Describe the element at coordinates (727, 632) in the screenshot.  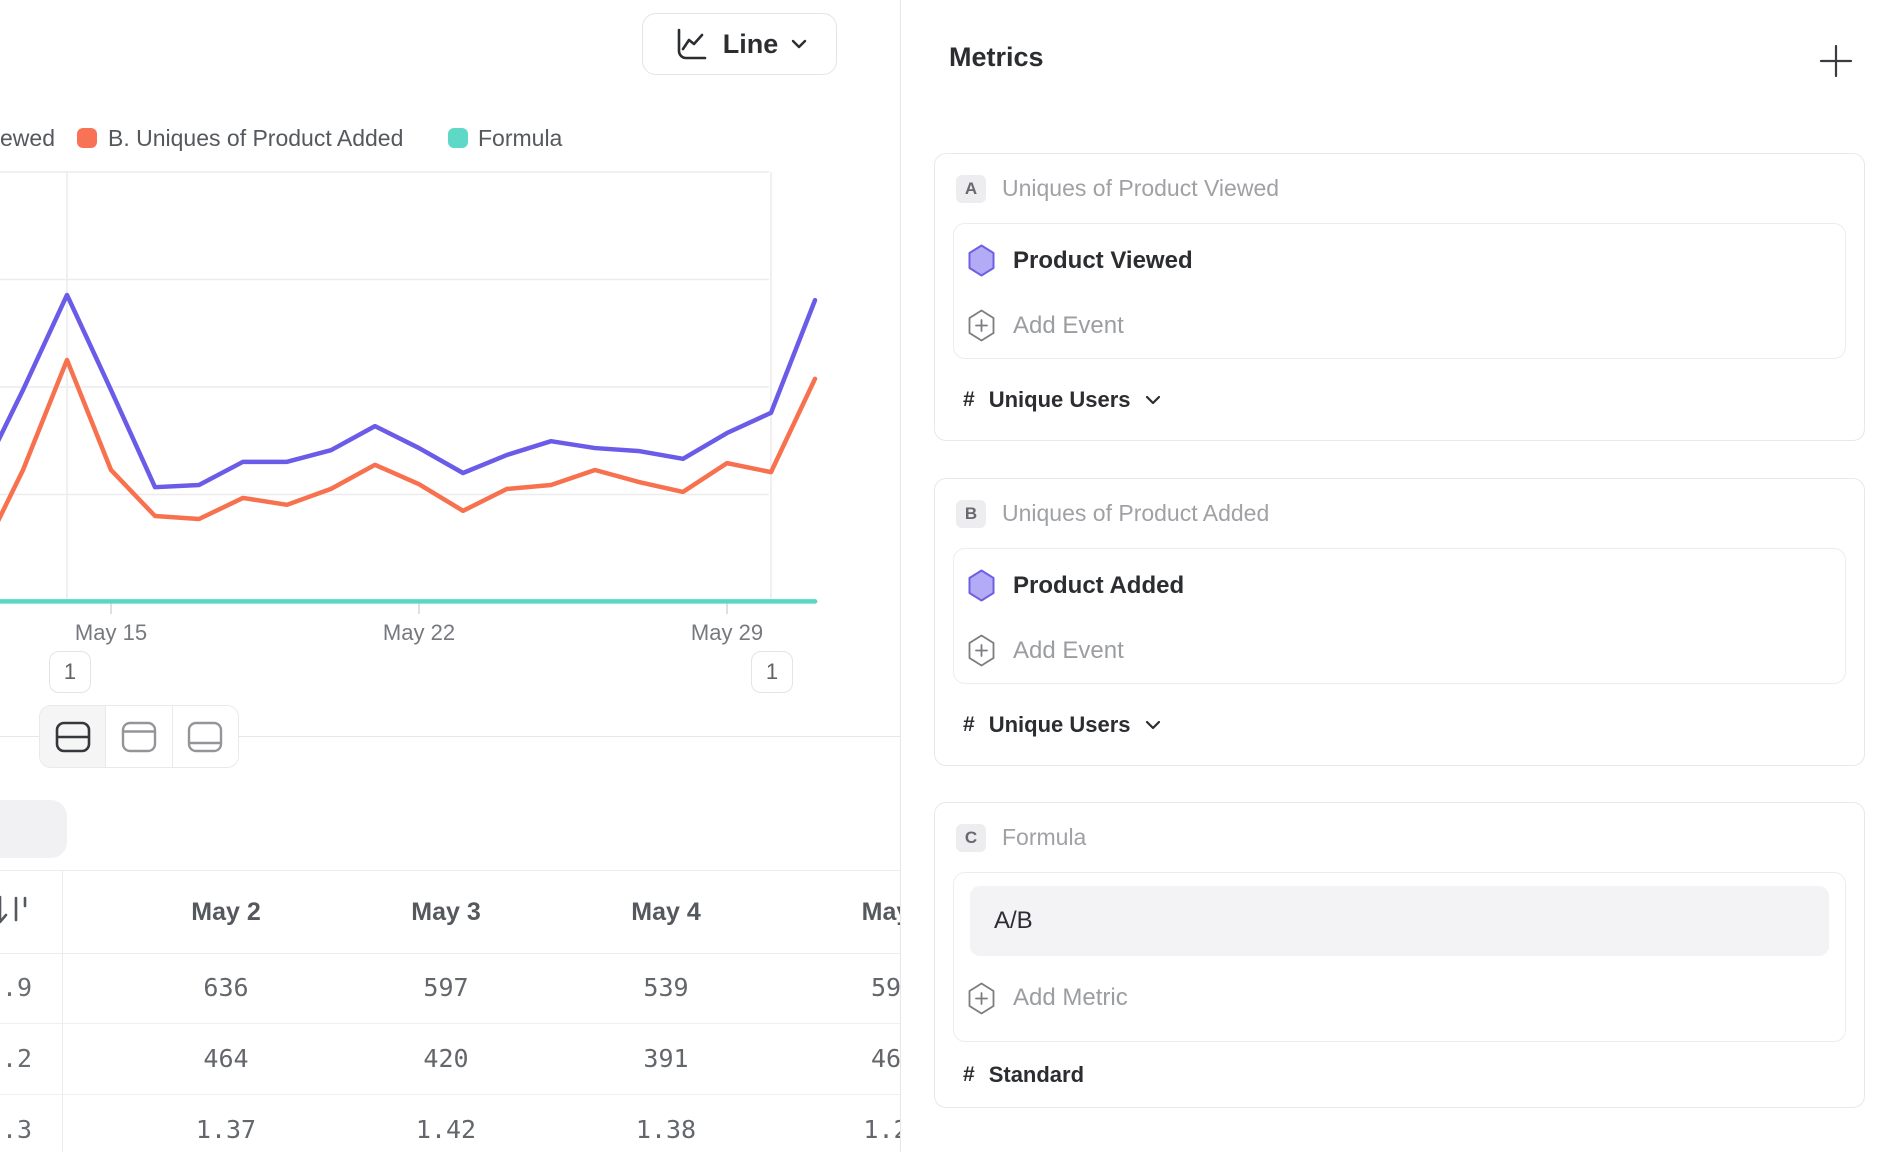
I see `x-tick-label: May 29` at that location.